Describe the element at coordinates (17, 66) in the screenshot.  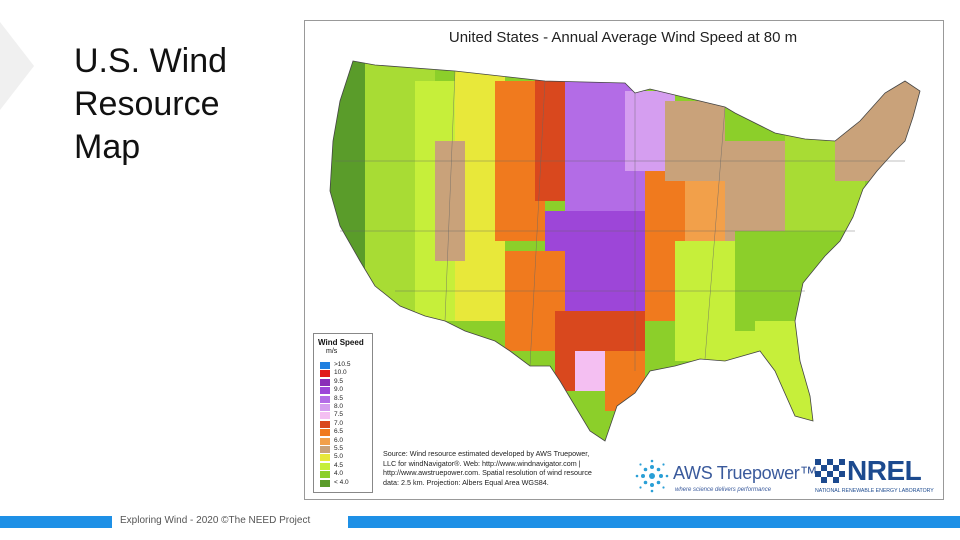
I see `title-accent-shape` at that location.